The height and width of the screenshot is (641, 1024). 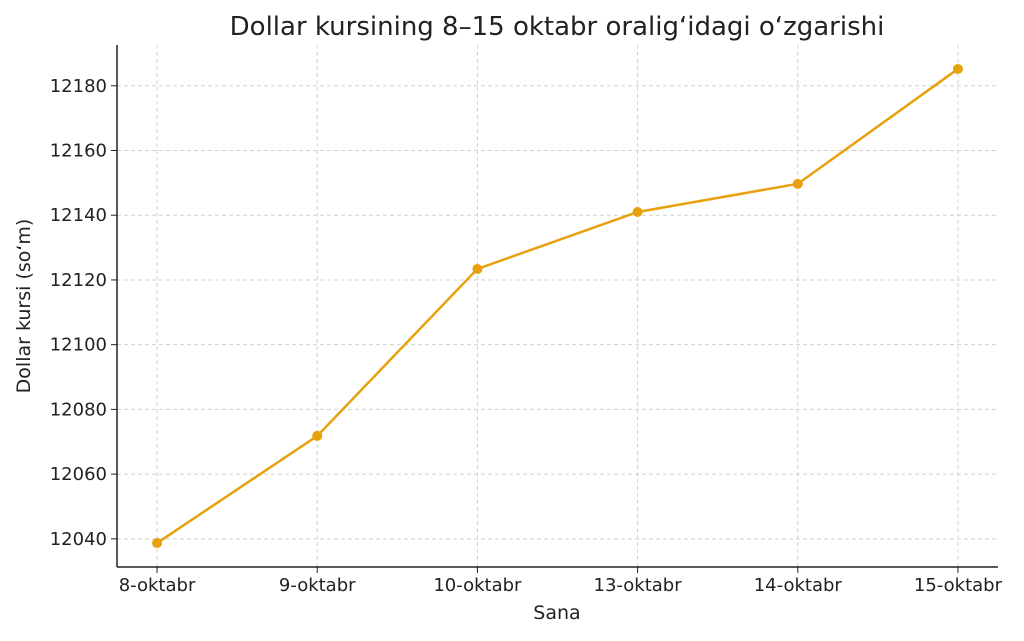 I want to click on y-axis-label: Dollar kursi (so‘m), so click(x=24, y=306).